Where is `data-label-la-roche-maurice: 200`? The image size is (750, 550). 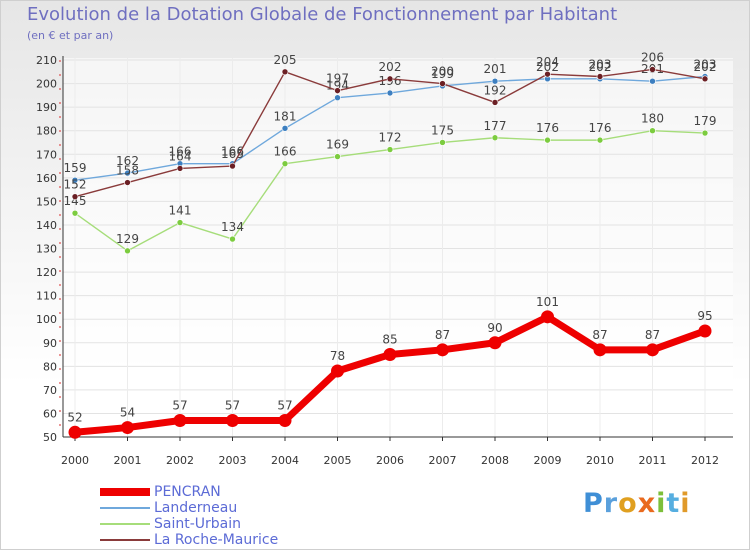
data-label-la-roche-maurice: 200 is located at coordinates (442, 72).